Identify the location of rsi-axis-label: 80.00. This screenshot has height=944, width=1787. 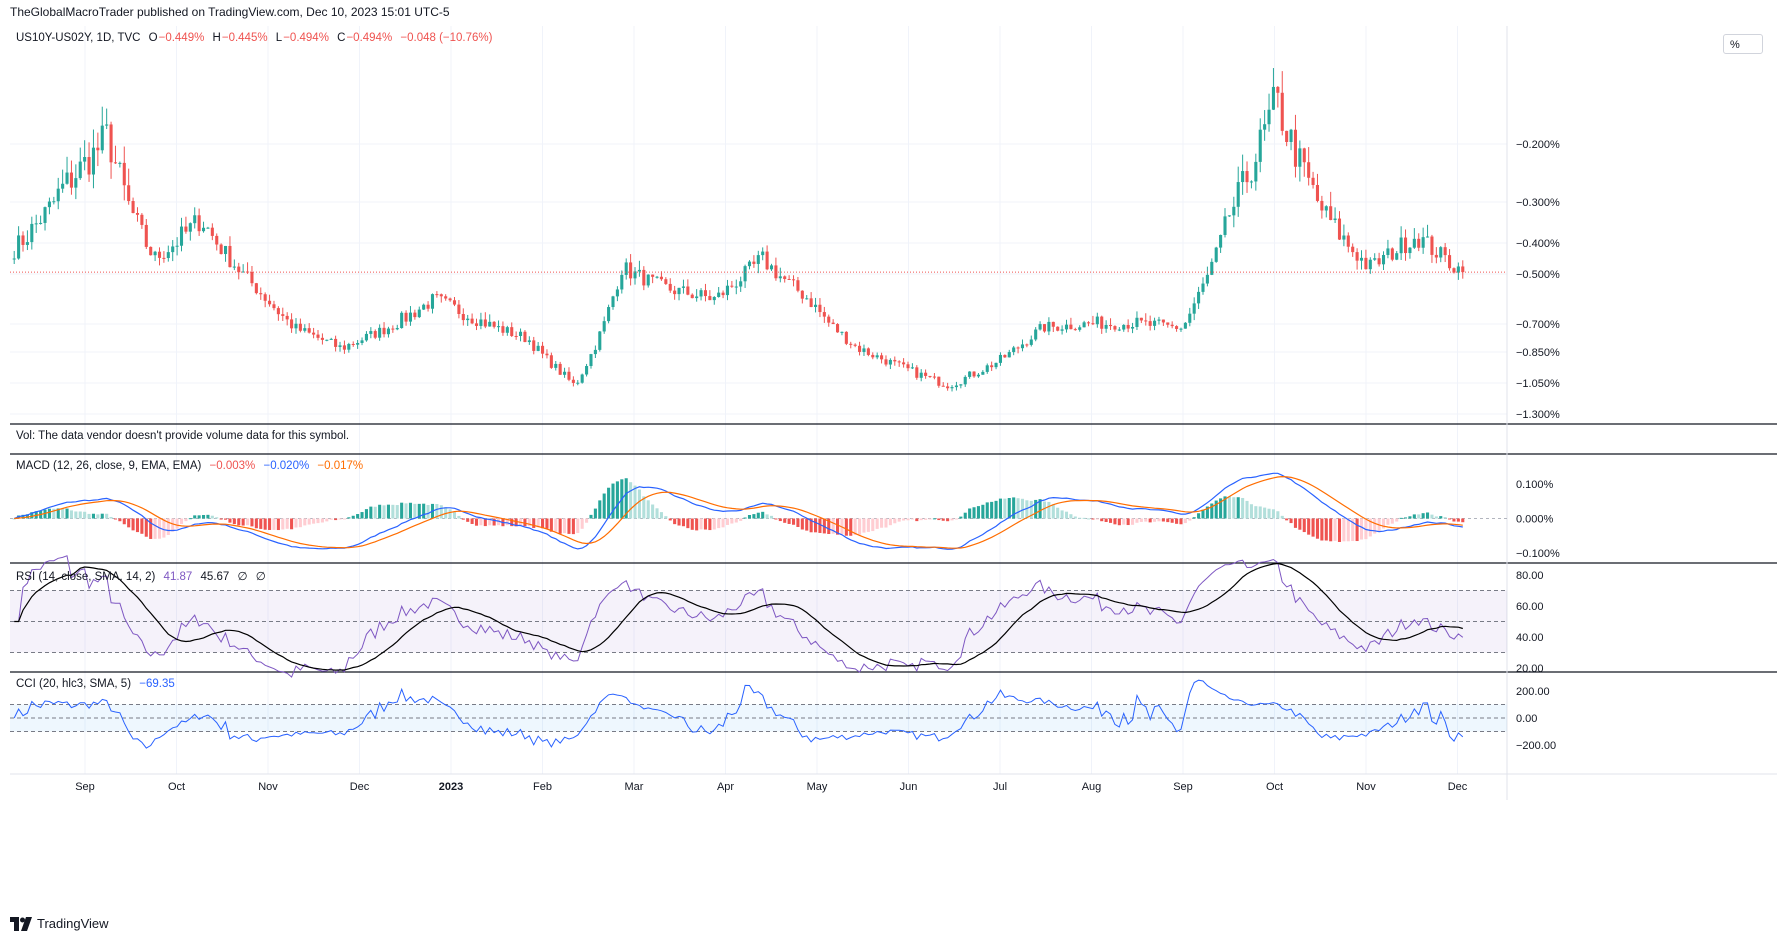
(1530, 576).